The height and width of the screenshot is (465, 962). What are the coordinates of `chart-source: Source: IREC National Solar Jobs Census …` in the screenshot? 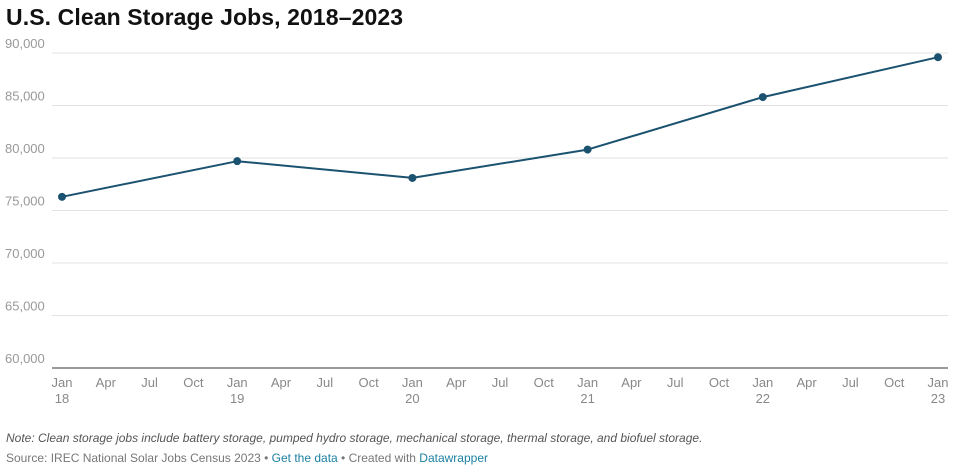 It's located at (247, 458).